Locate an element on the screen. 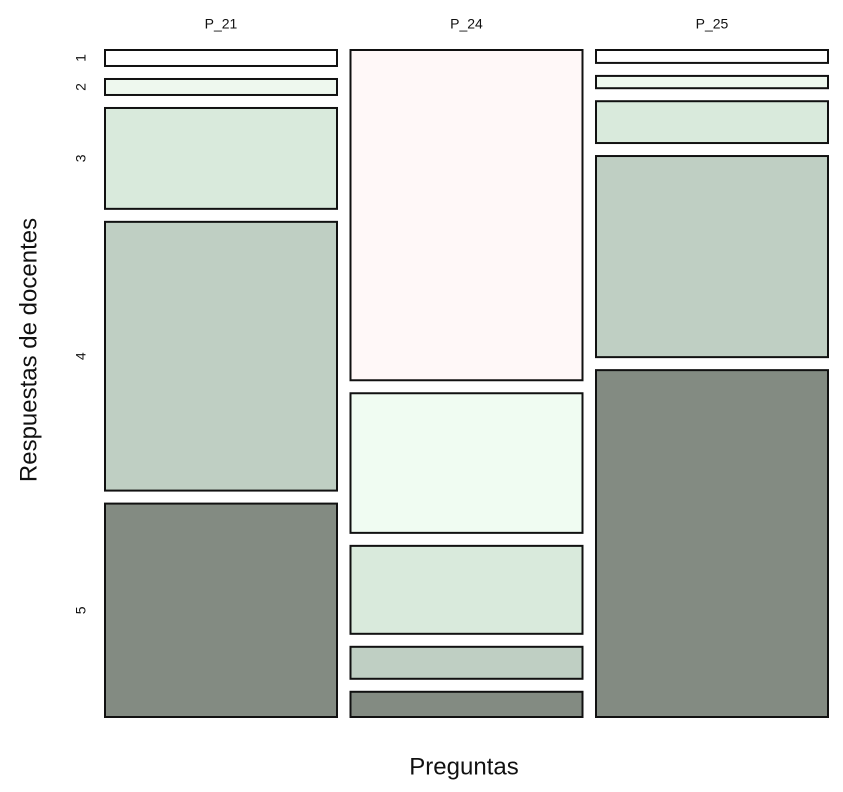 The width and height of the screenshot is (843, 792). column-label: P_25 is located at coordinates (712, 24).